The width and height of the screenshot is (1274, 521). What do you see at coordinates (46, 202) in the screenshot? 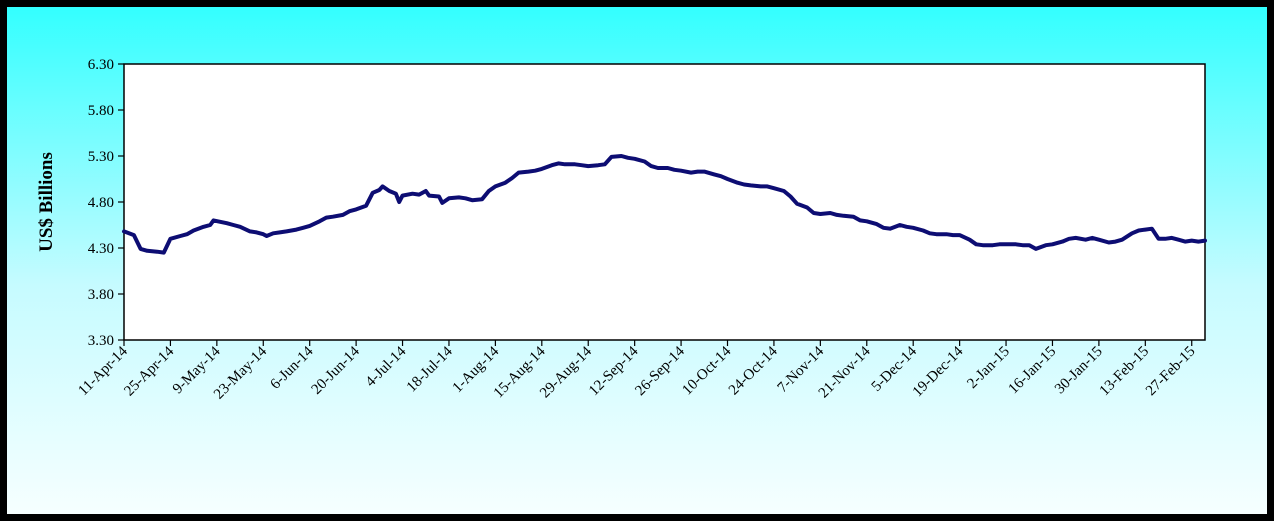
I see `y-axis-title: US$ Billions` at bounding box center [46, 202].